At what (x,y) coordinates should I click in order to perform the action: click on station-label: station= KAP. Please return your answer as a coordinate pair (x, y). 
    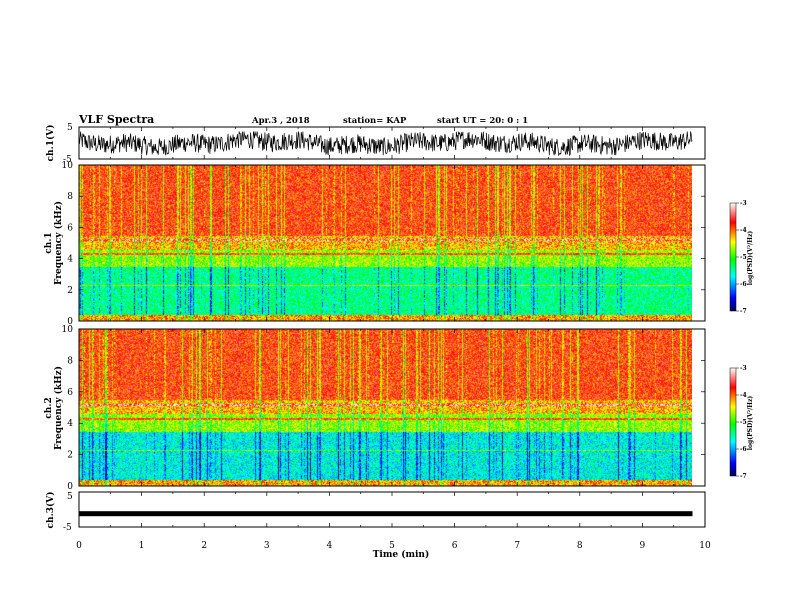
    Looking at the image, I should click on (375, 121).